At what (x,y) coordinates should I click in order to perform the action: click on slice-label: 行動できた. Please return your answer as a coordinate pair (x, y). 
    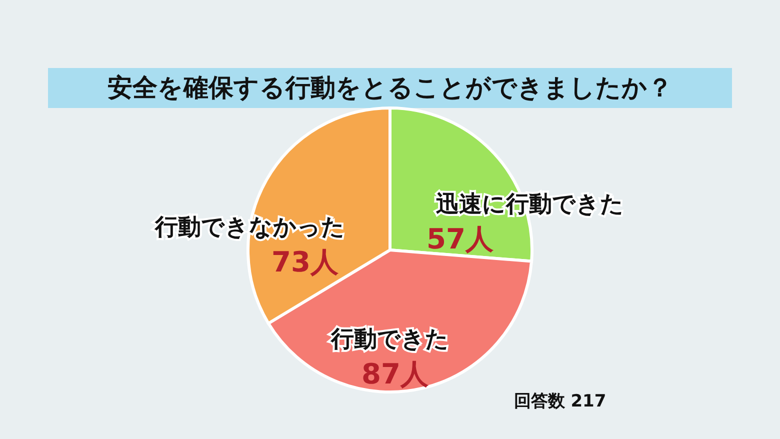
    Looking at the image, I should click on (389, 339).